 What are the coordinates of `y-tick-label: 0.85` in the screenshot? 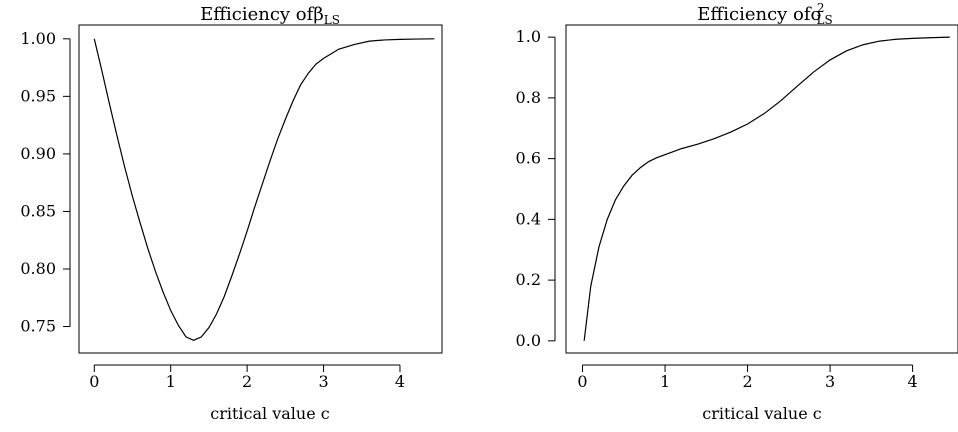 It's located at (38, 210).